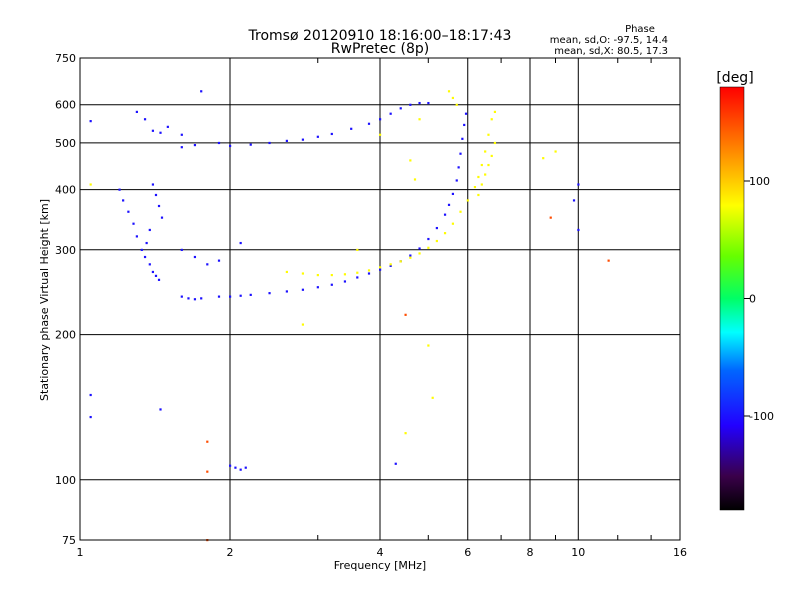 This screenshot has width=800, height=600. I want to click on y-tick-label: 750, so click(65, 58).